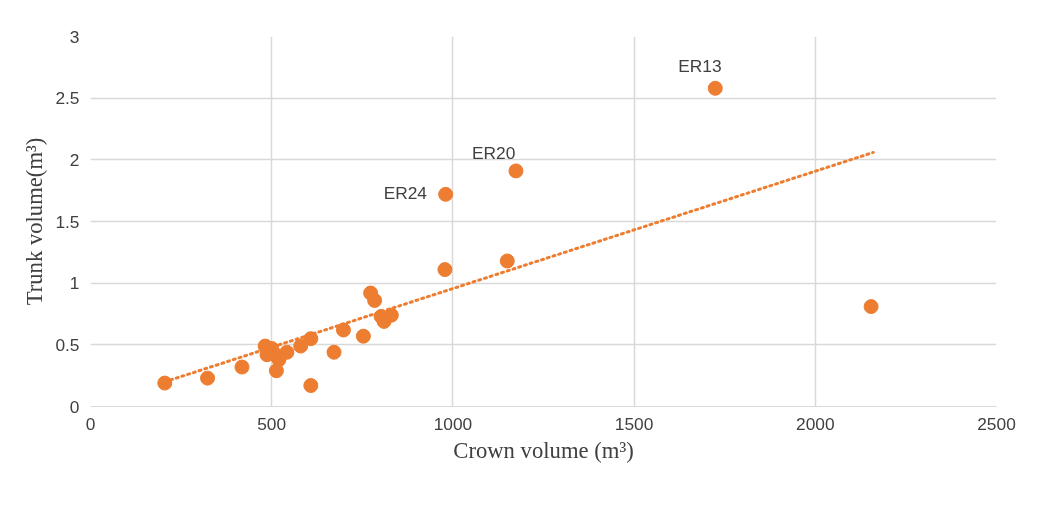 This screenshot has height=521, width=1041. What do you see at coordinates (74, 36) in the screenshot?
I see `y-tick-label: 3` at bounding box center [74, 36].